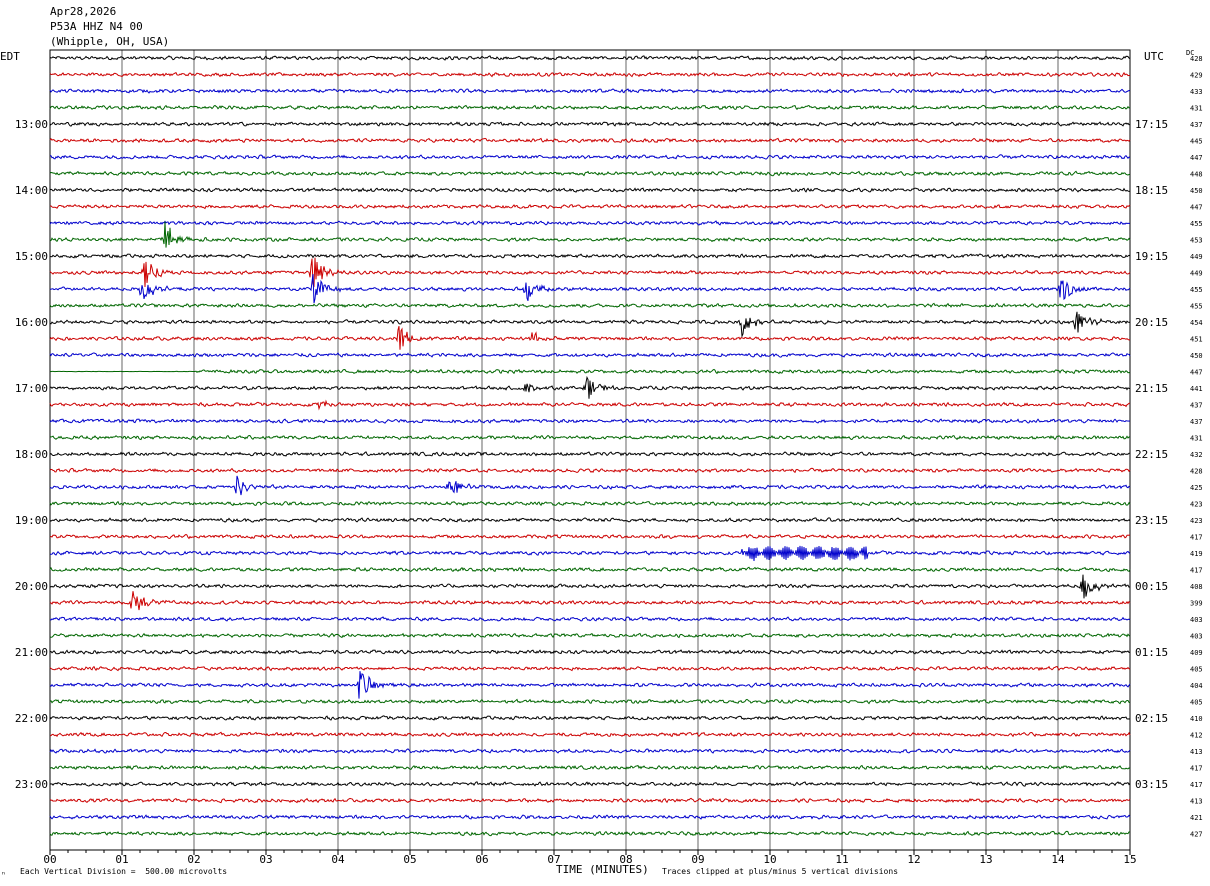 The width and height of the screenshot is (1210, 886). I want to click on right-hour-label: 20:15, so click(1151, 322).